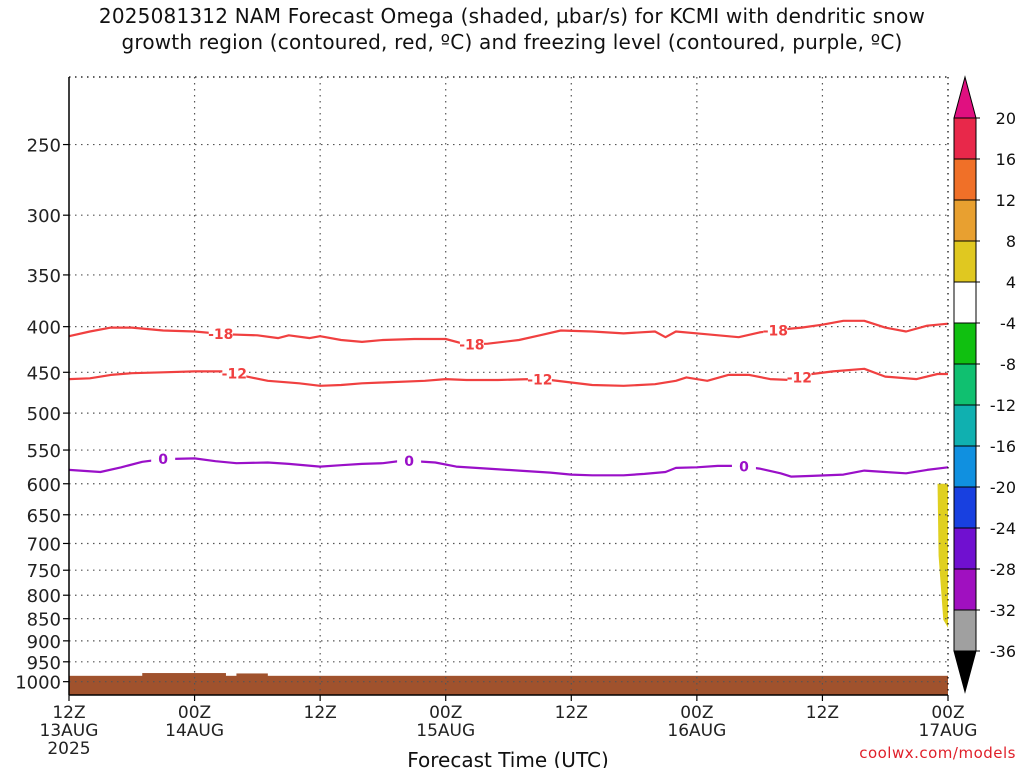 This screenshot has width=1024, height=768. What do you see at coordinates (44, 516) in the screenshot?
I see `y-tick-label: 650` at bounding box center [44, 516].